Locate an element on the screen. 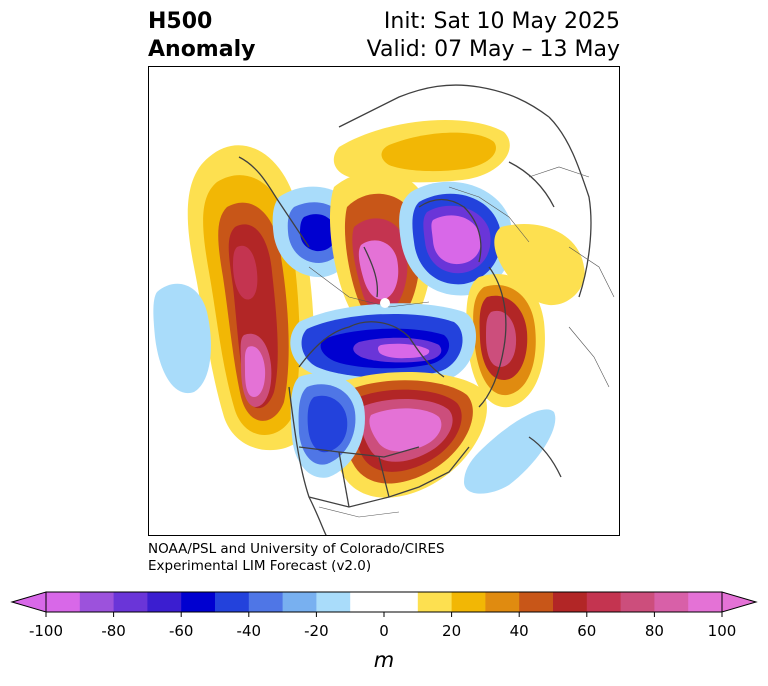 This screenshot has height=686, width=768. colorbar-tick-label: -80 is located at coordinates (113, 631).